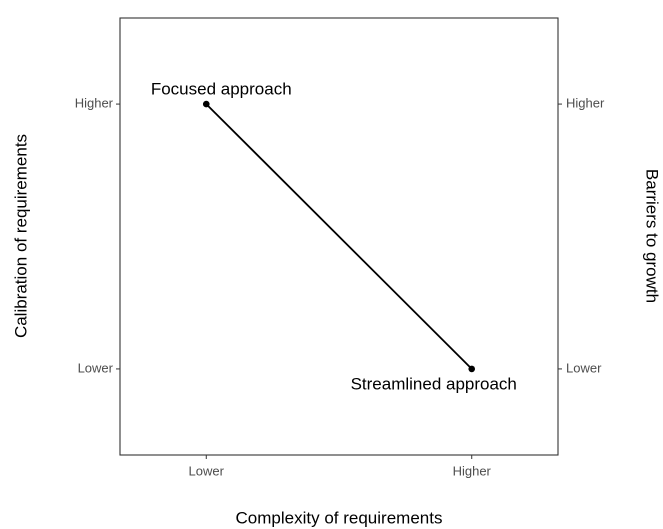  I want to click on y-tick-label: Higher, so click(94, 103).